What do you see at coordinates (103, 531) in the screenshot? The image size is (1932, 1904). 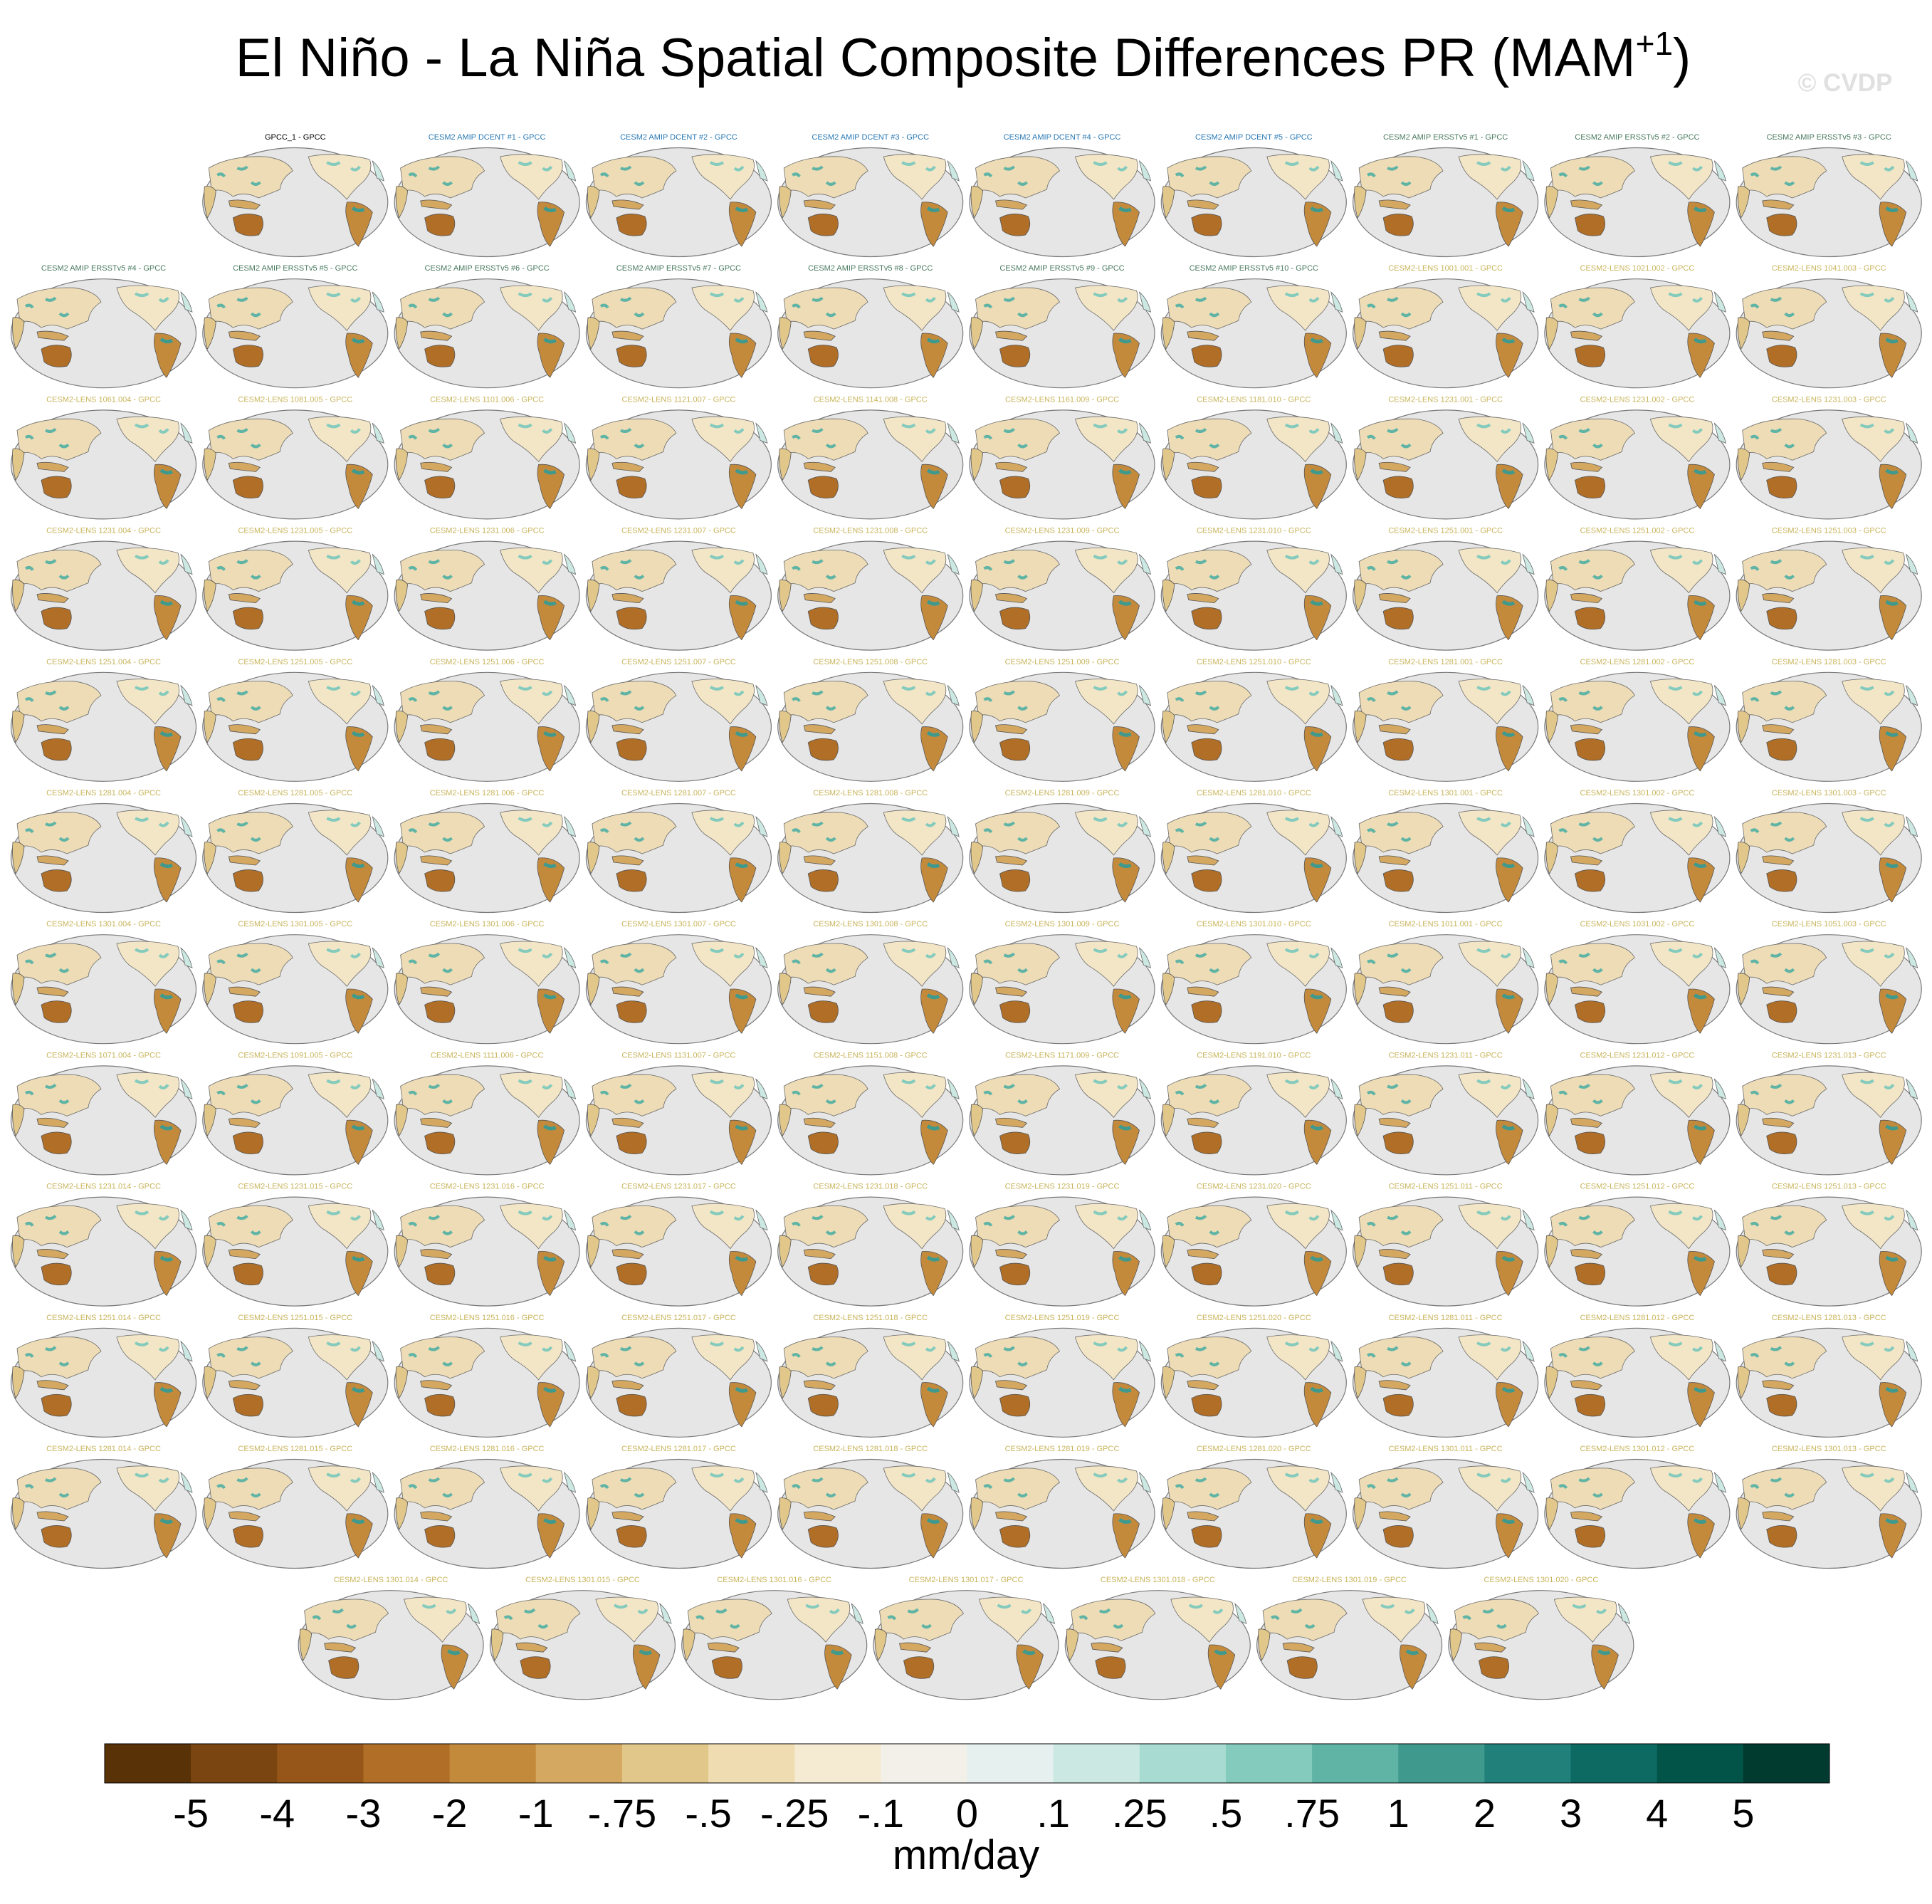 I see `panel-label: CESM2-LENS 1231.004 - GPCC` at bounding box center [103, 531].